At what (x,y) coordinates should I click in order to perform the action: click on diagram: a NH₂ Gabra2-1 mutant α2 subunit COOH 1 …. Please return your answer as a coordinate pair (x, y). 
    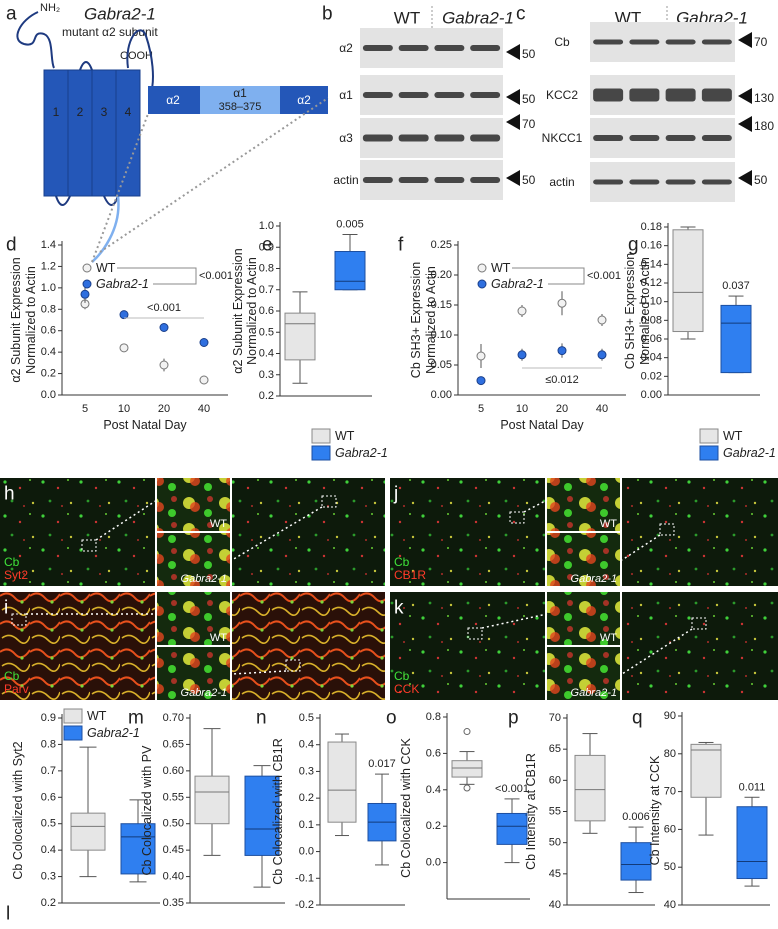
    Looking at the image, I should click on (167, 132).